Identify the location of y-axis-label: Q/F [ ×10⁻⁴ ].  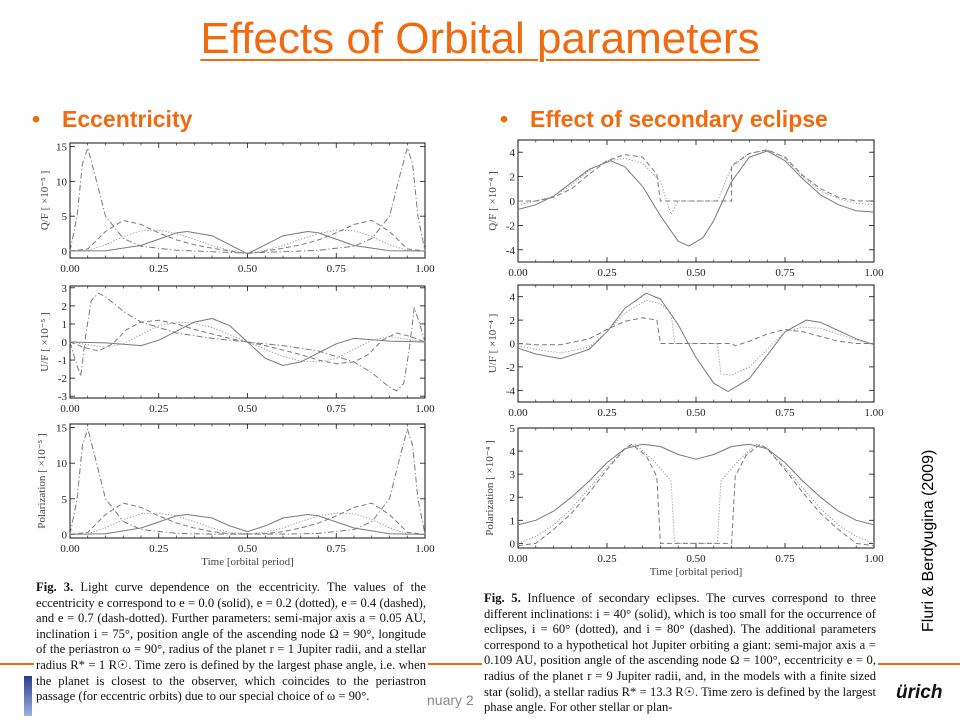
(493, 201).